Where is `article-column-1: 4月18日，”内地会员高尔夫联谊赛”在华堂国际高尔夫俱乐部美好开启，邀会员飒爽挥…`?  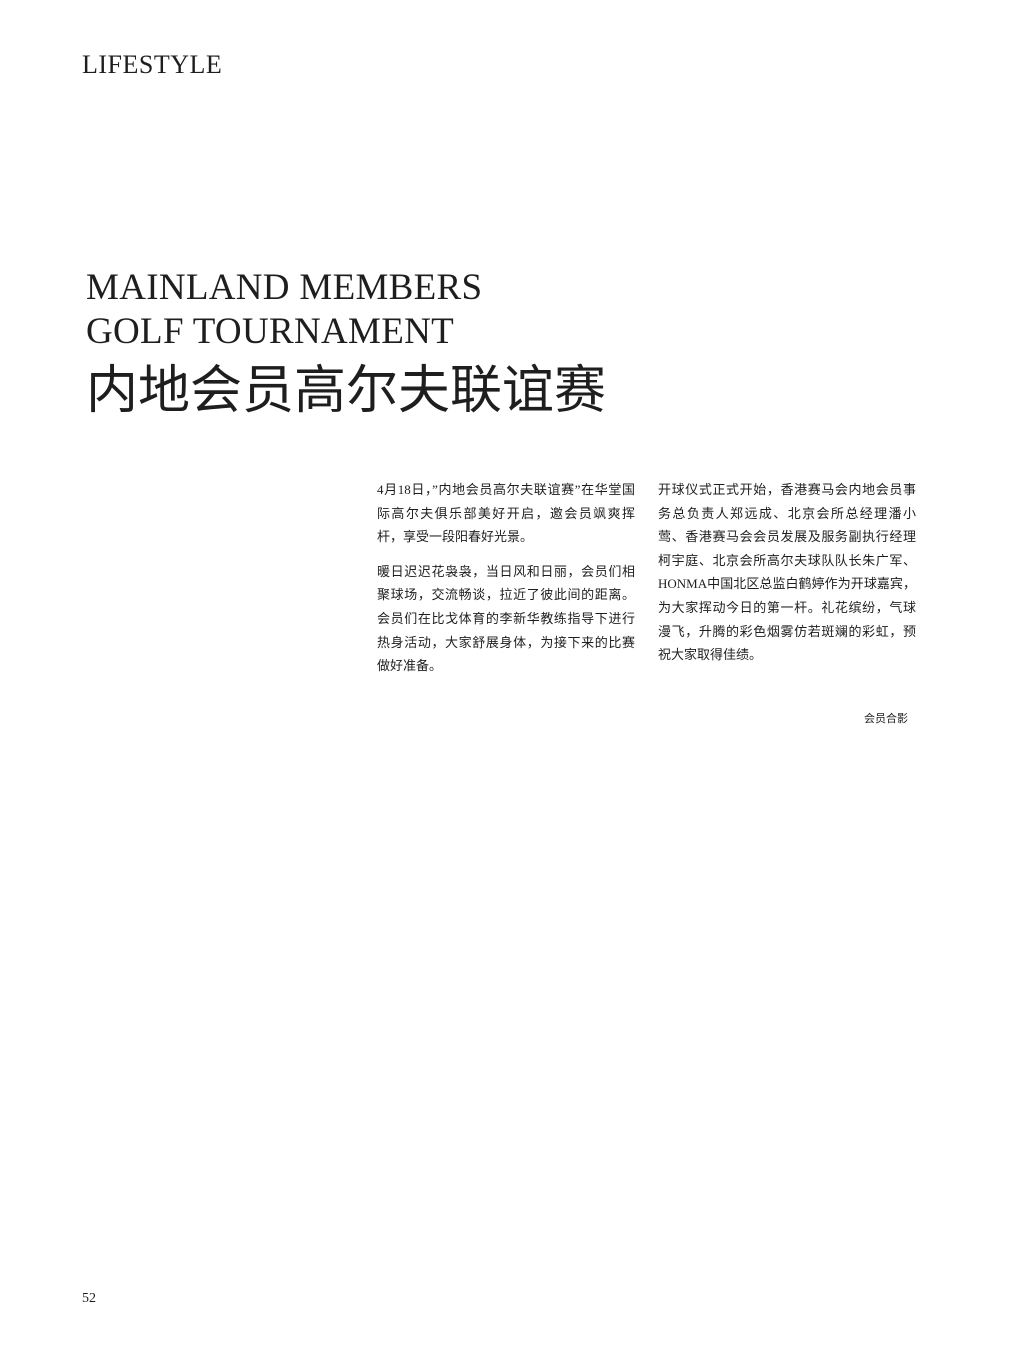 article-column-1: 4月18日，”内地会员高尔夫联谊赛”在华堂国际高尔夫俱乐部美好开启，邀会员飒爽挥… is located at coordinates (506, 583).